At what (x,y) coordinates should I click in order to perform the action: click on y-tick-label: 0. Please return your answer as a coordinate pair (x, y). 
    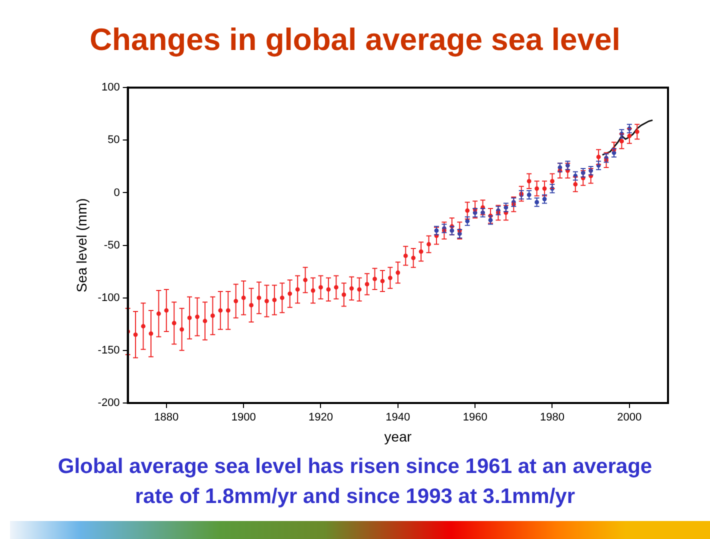
    Looking at the image, I should click on (117, 192).